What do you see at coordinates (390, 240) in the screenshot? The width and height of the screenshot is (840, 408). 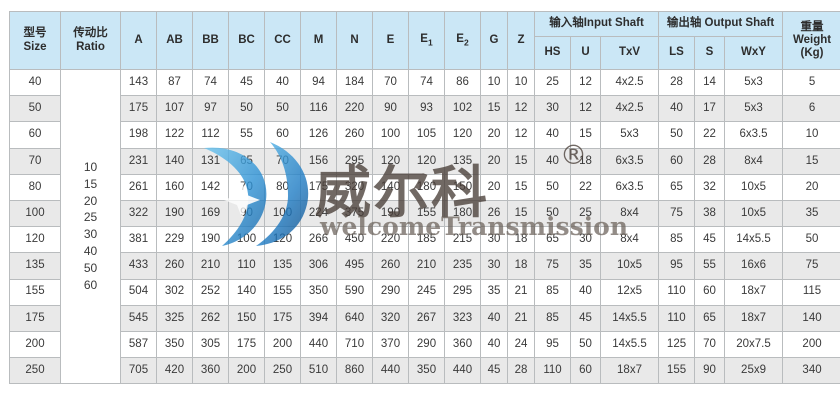 I see `cell-e: 220` at bounding box center [390, 240].